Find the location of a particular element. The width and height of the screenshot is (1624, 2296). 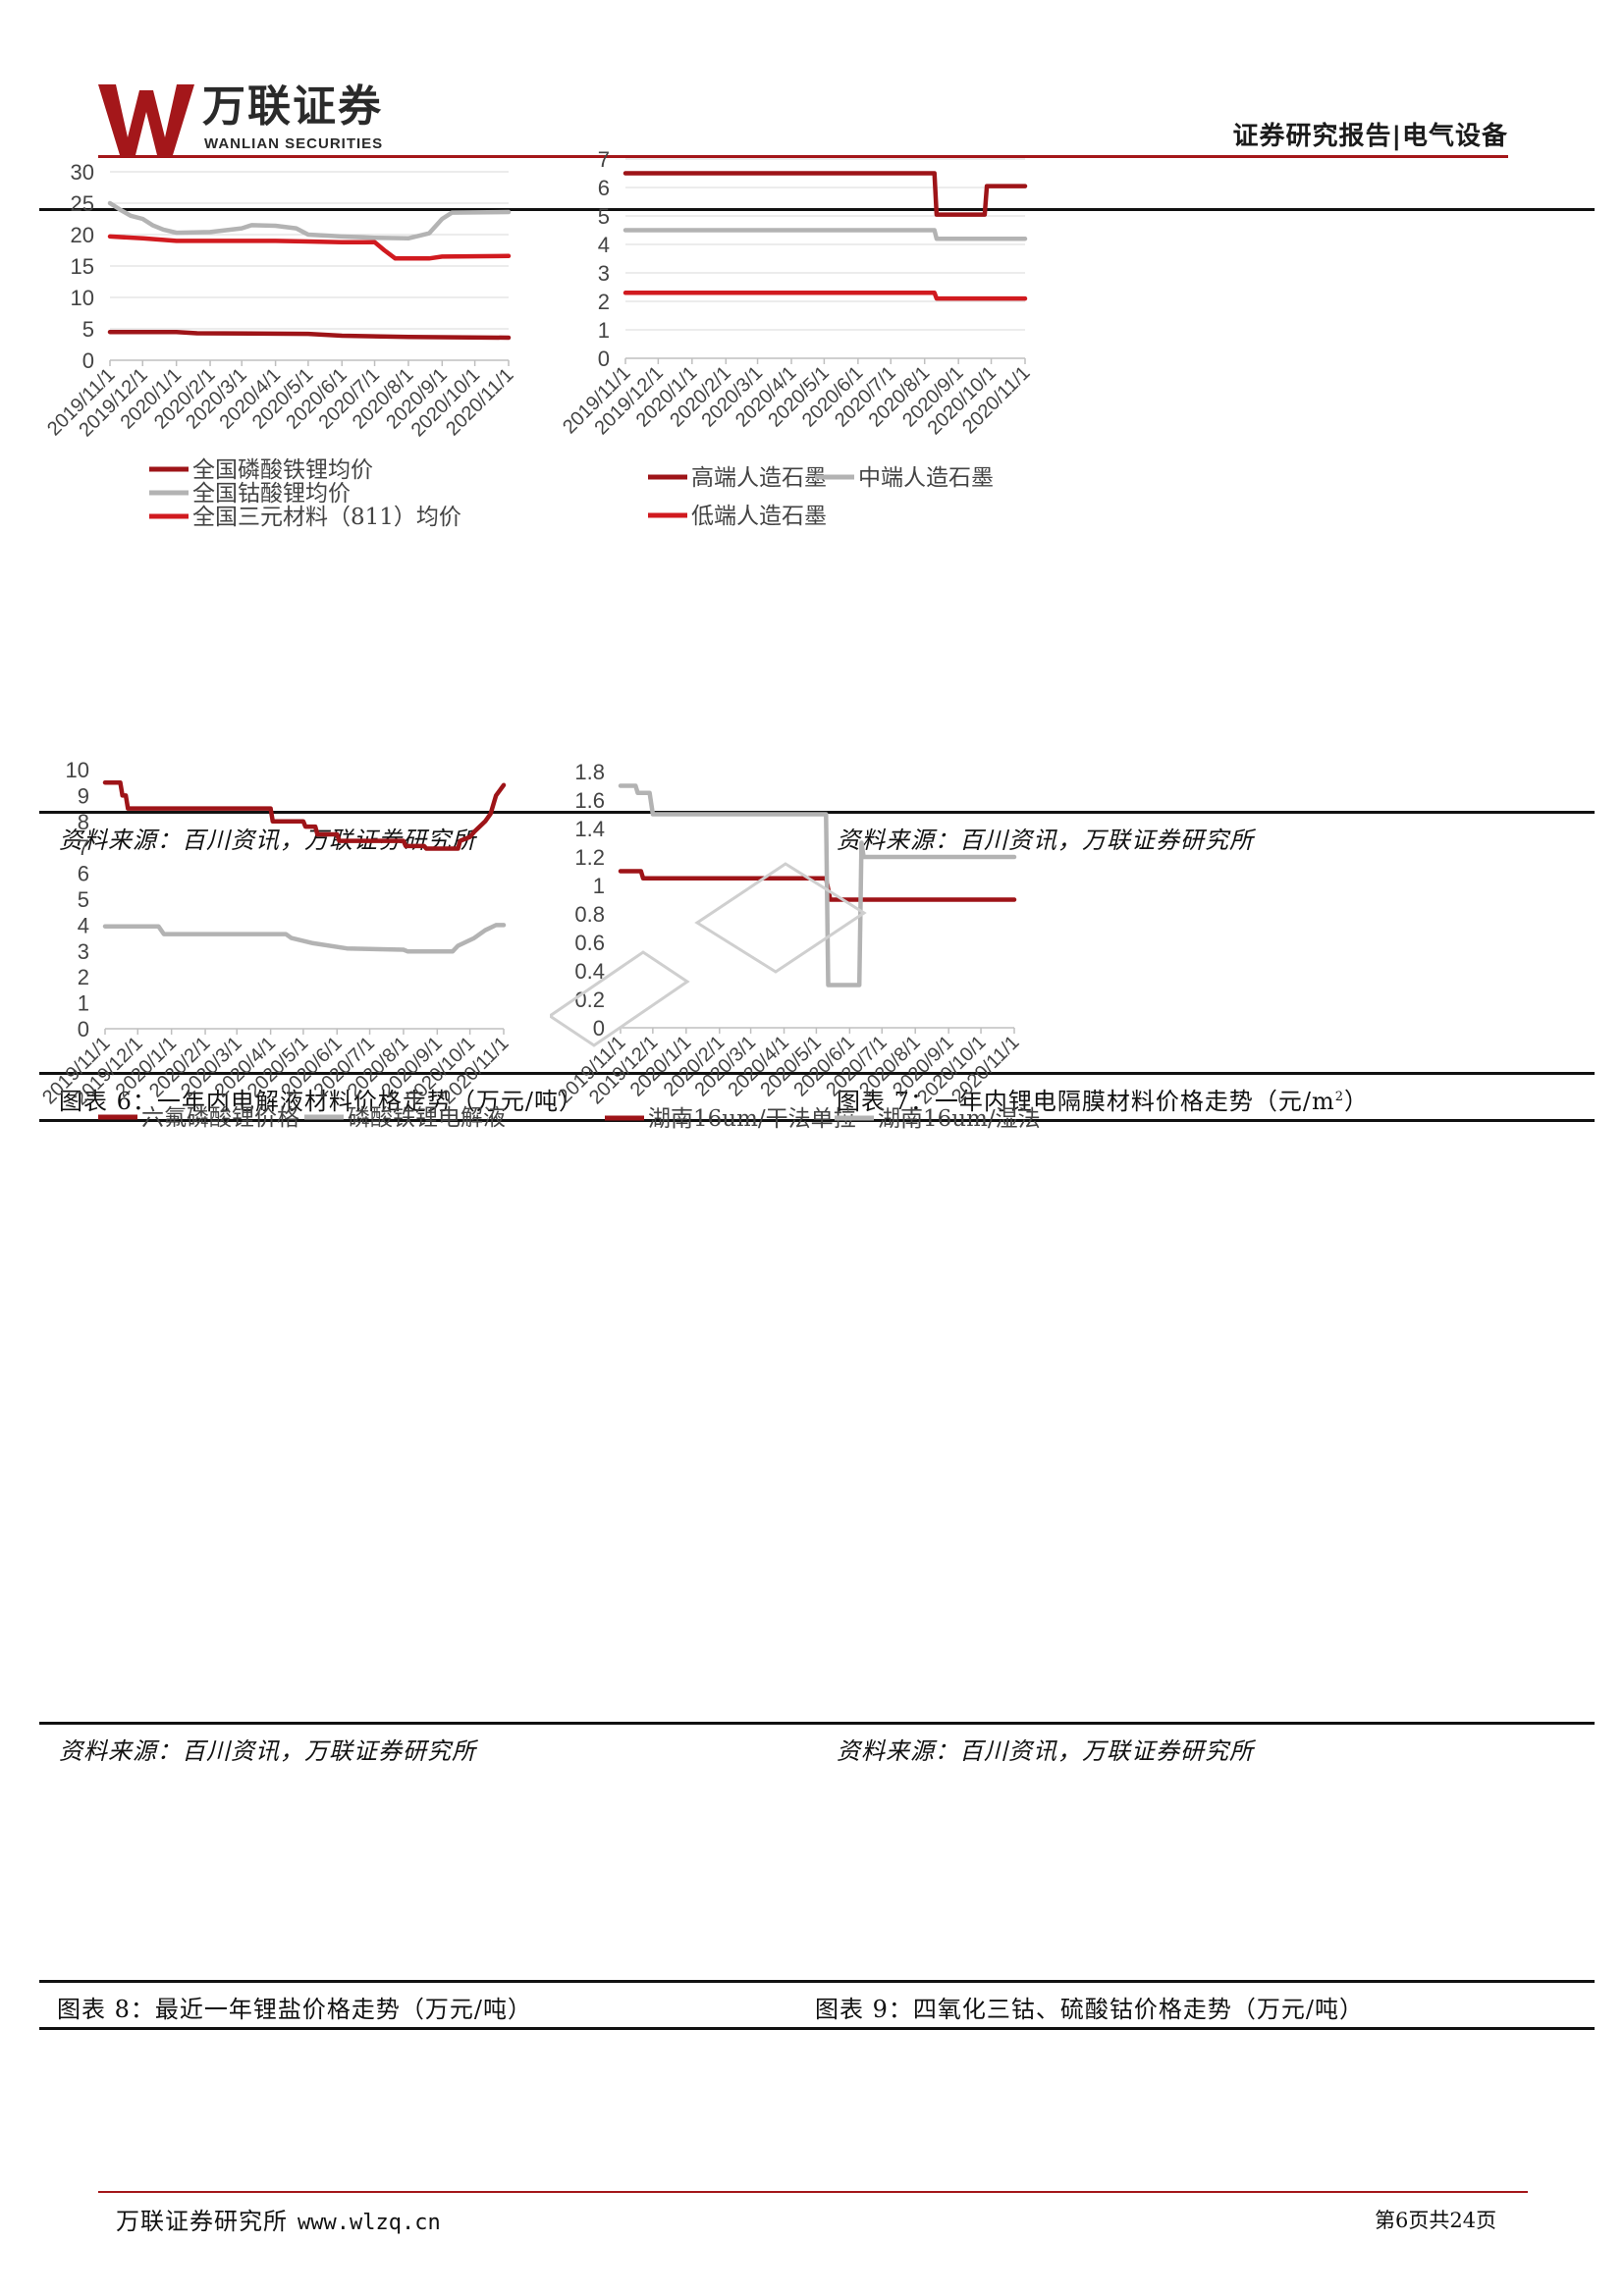

legend-label: 湖南16um/干法单拉 is located at coordinates (752, 1119).